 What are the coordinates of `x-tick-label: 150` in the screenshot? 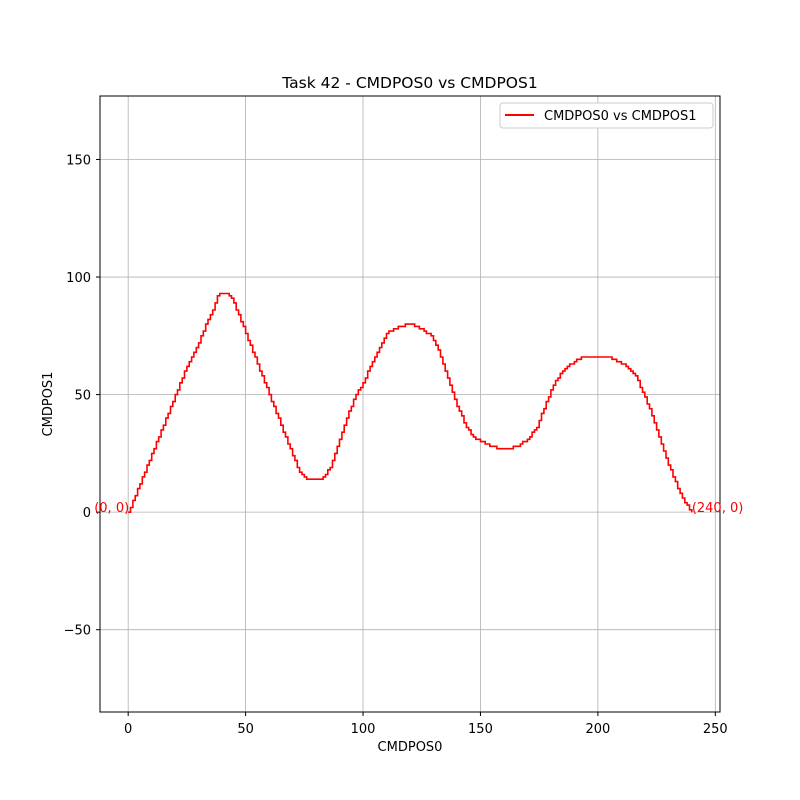 It's located at (480, 729).